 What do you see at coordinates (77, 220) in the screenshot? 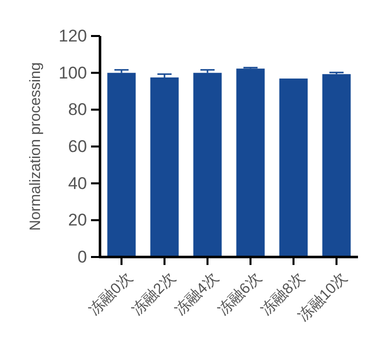
I see `y-tick-label: 20` at bounding box center [77, 220].